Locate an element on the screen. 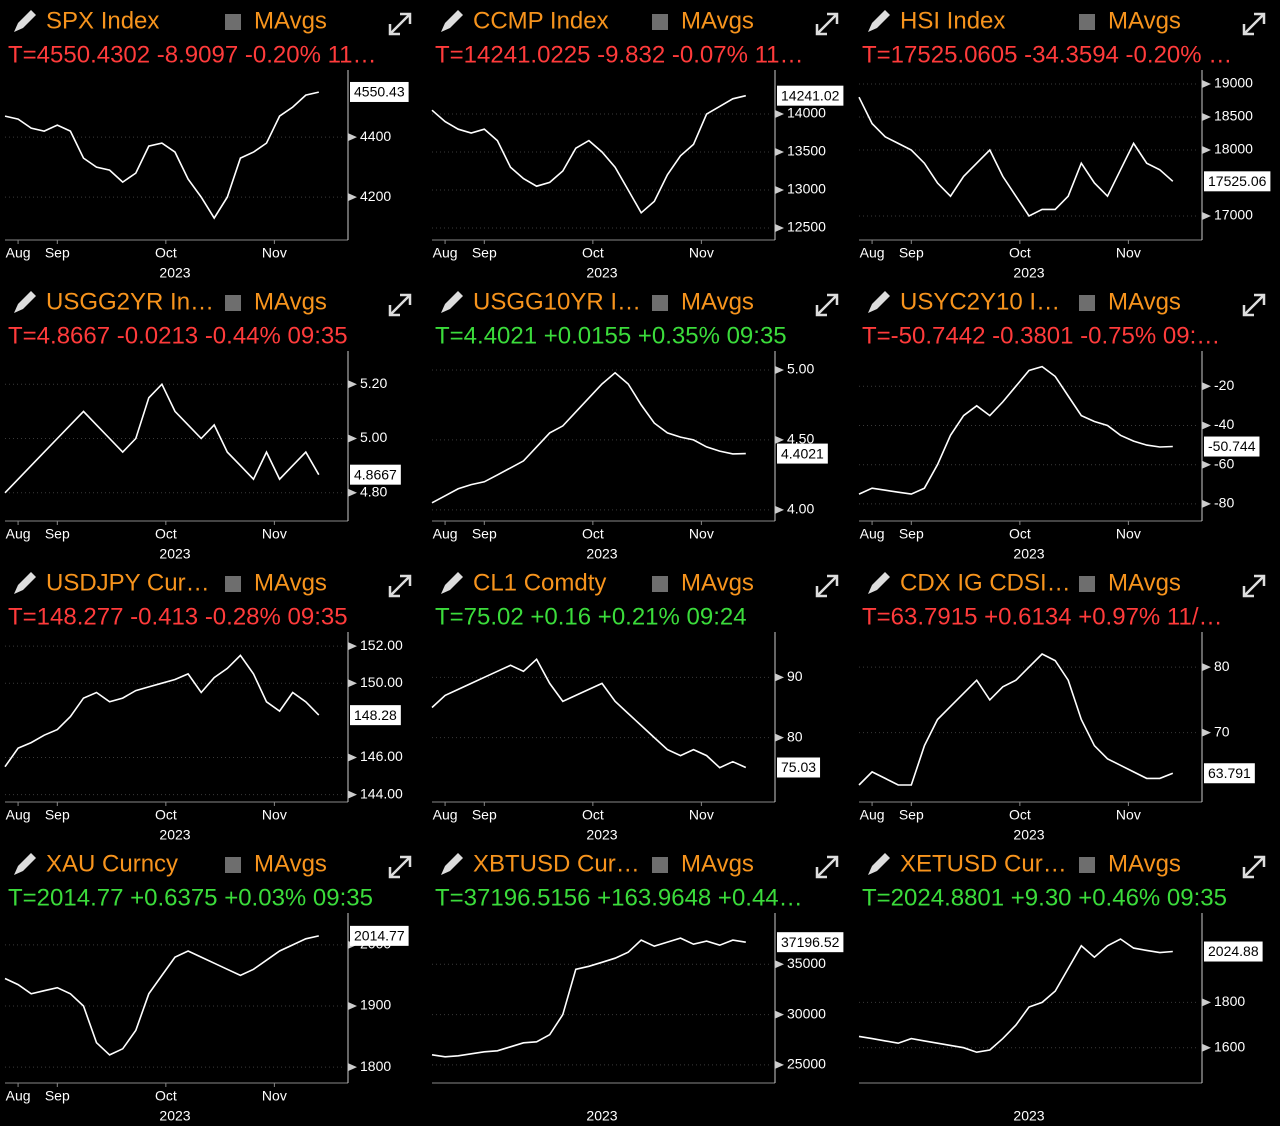  last-value-label: 75.03 is located at coordinates (798, 767).